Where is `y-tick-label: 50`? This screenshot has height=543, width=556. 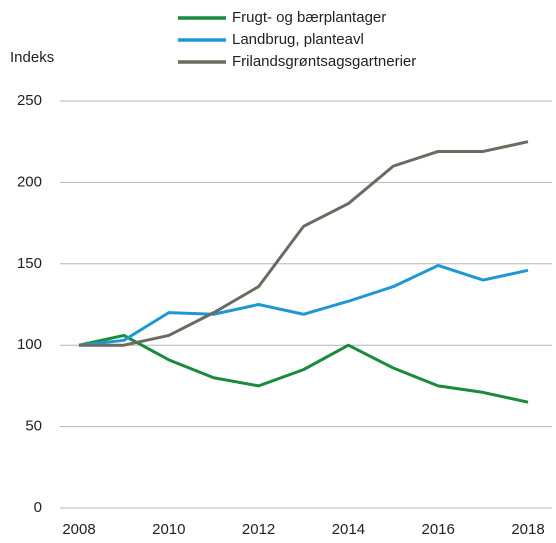
y-tick-label: 50 is located at coordinates (33, 426).